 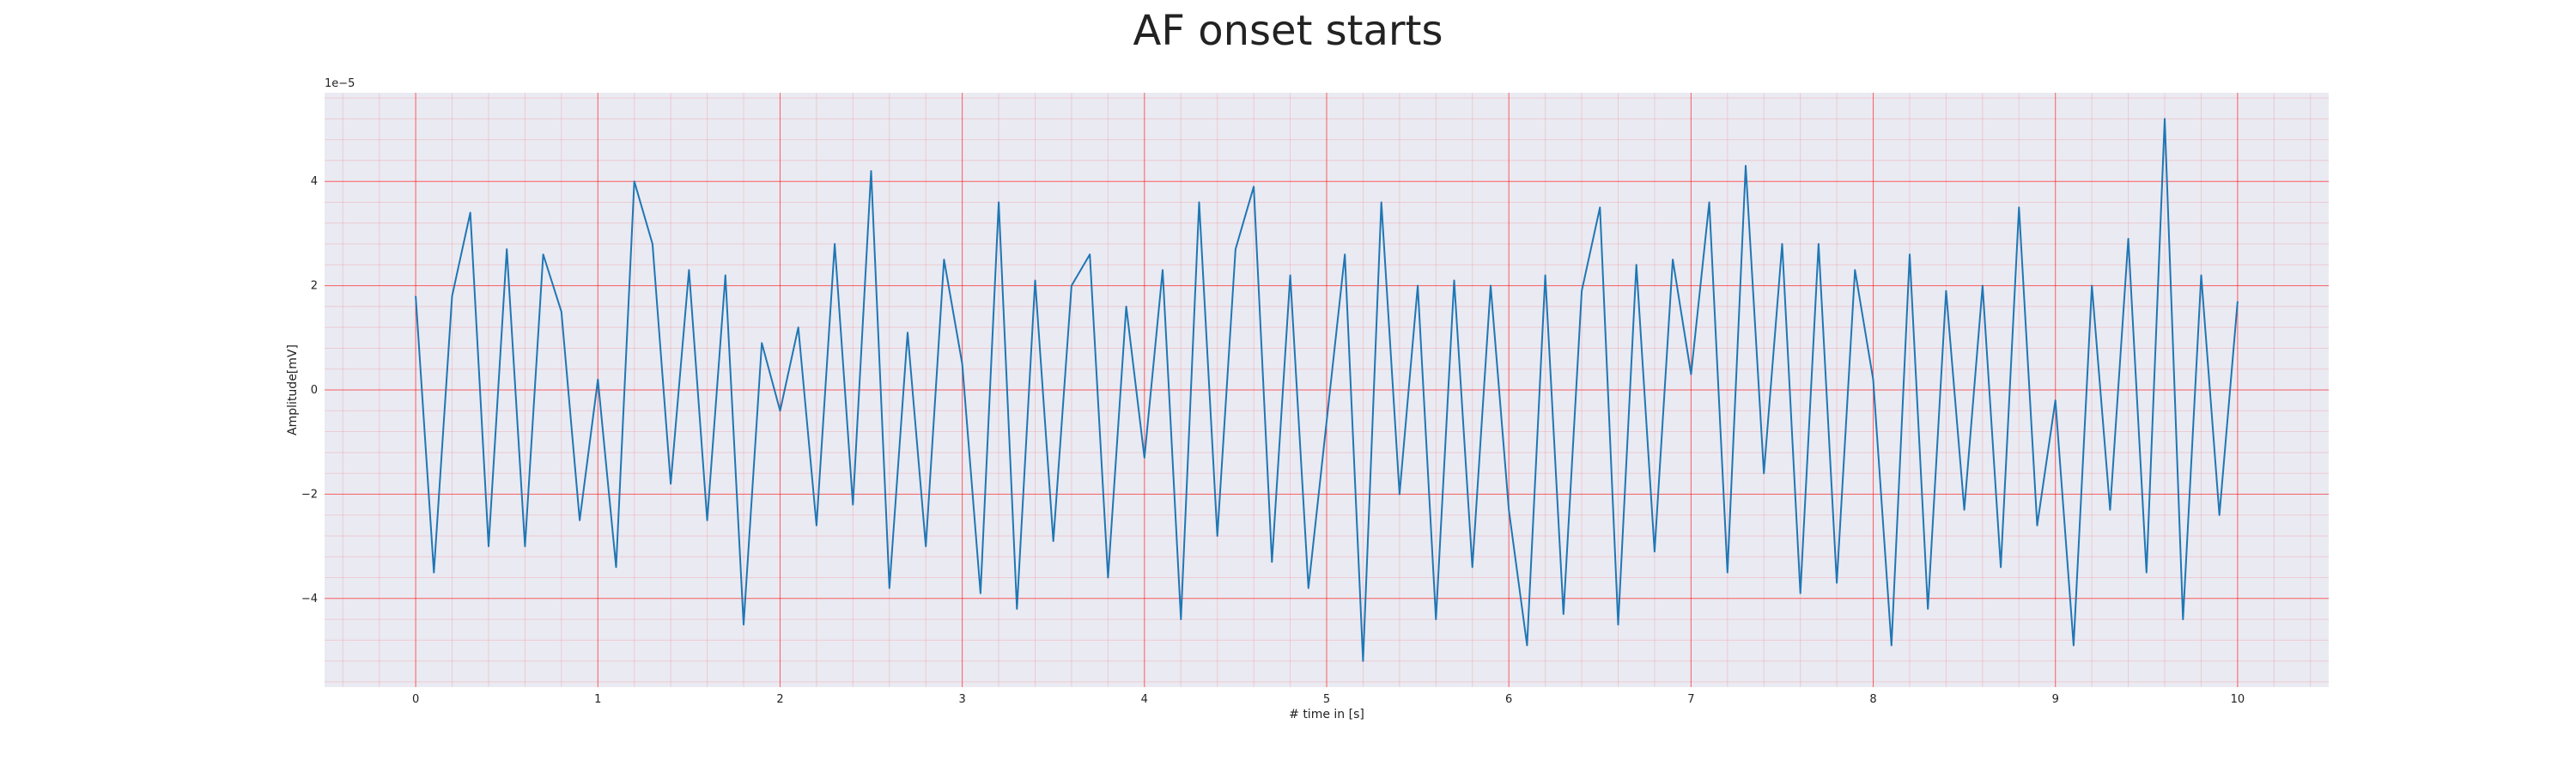 What do you see at coordinates (340, 83) in the screenshot?
I see `y-offset-label: 1e−5` at bounding box center [340, 83].